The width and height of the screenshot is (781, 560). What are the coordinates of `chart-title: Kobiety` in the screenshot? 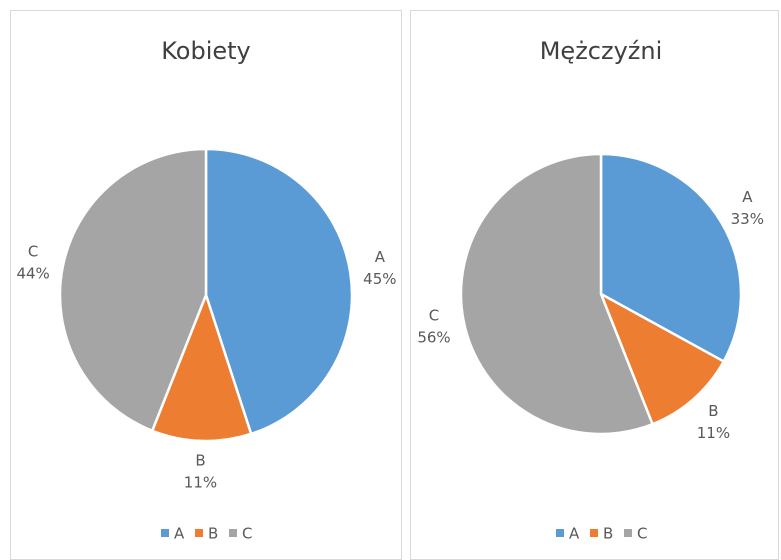 It's located at (206, 51).